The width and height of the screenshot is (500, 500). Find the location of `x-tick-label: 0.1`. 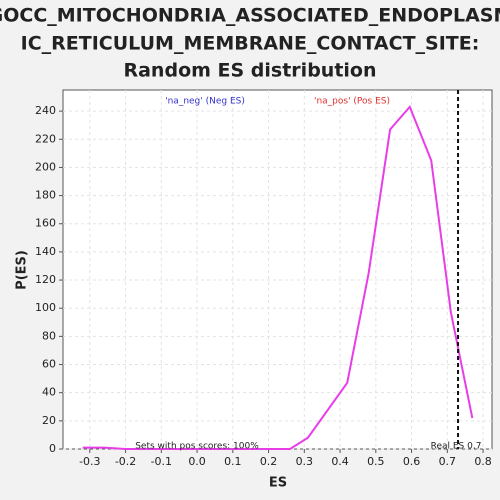

x-tick-label: 0.1 is located at coordinates (233, 461).